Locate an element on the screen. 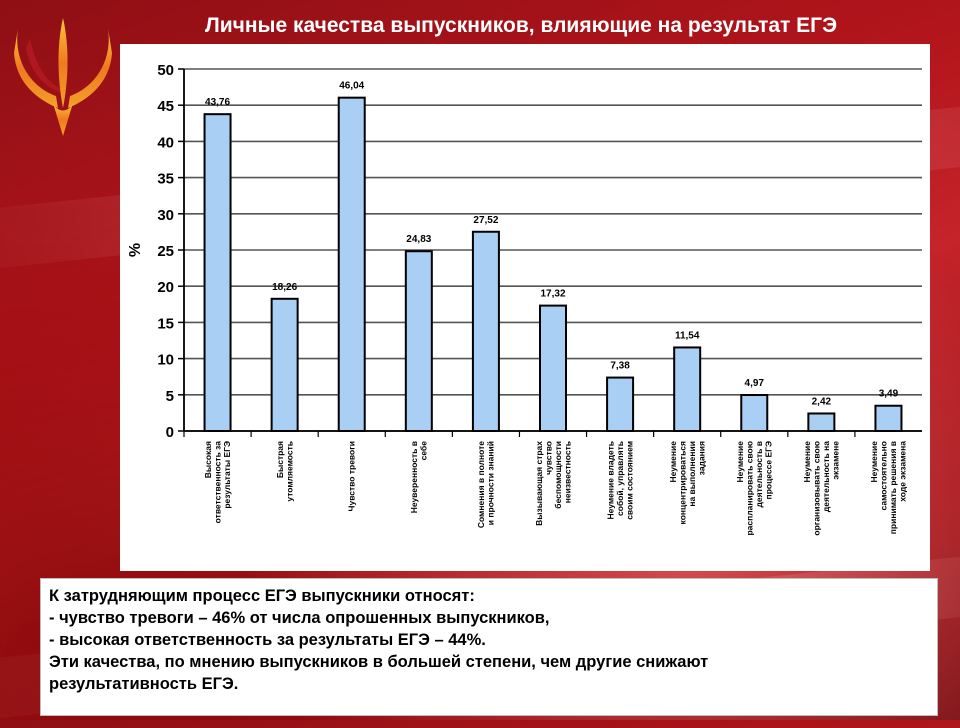 The width and height of the screenshot is (960, 728). x-tick-label: концентрироваться is located at coordinates (682, 482).